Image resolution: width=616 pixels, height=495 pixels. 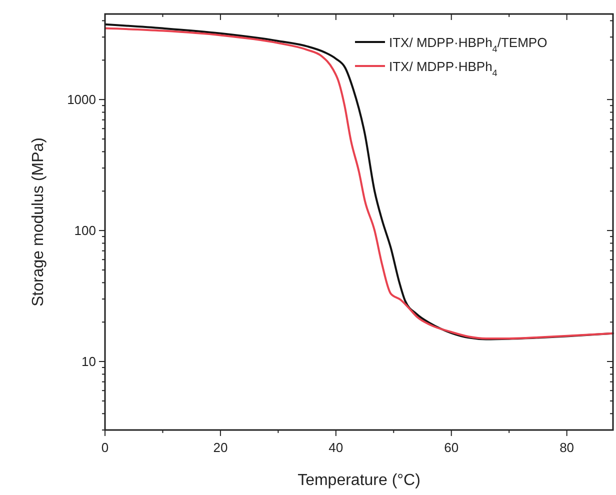 I want to click on legend-label: ITX/ MDPP·HBPh$_{4}$/TEMPO, so click(x=468, y=44).